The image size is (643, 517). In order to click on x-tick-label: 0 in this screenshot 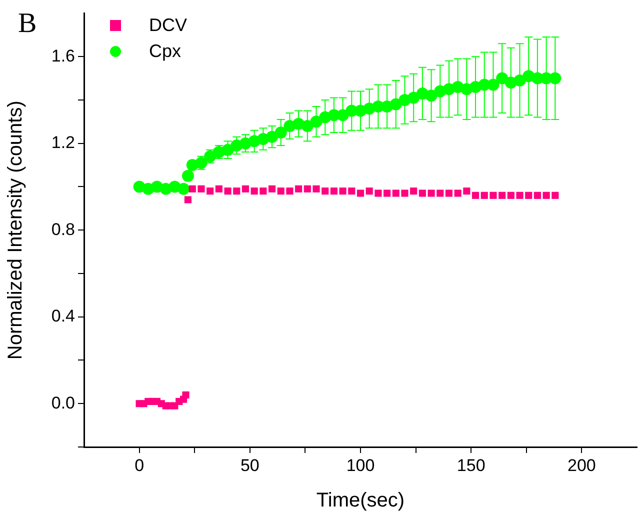, I will do `click(139, 465)`.